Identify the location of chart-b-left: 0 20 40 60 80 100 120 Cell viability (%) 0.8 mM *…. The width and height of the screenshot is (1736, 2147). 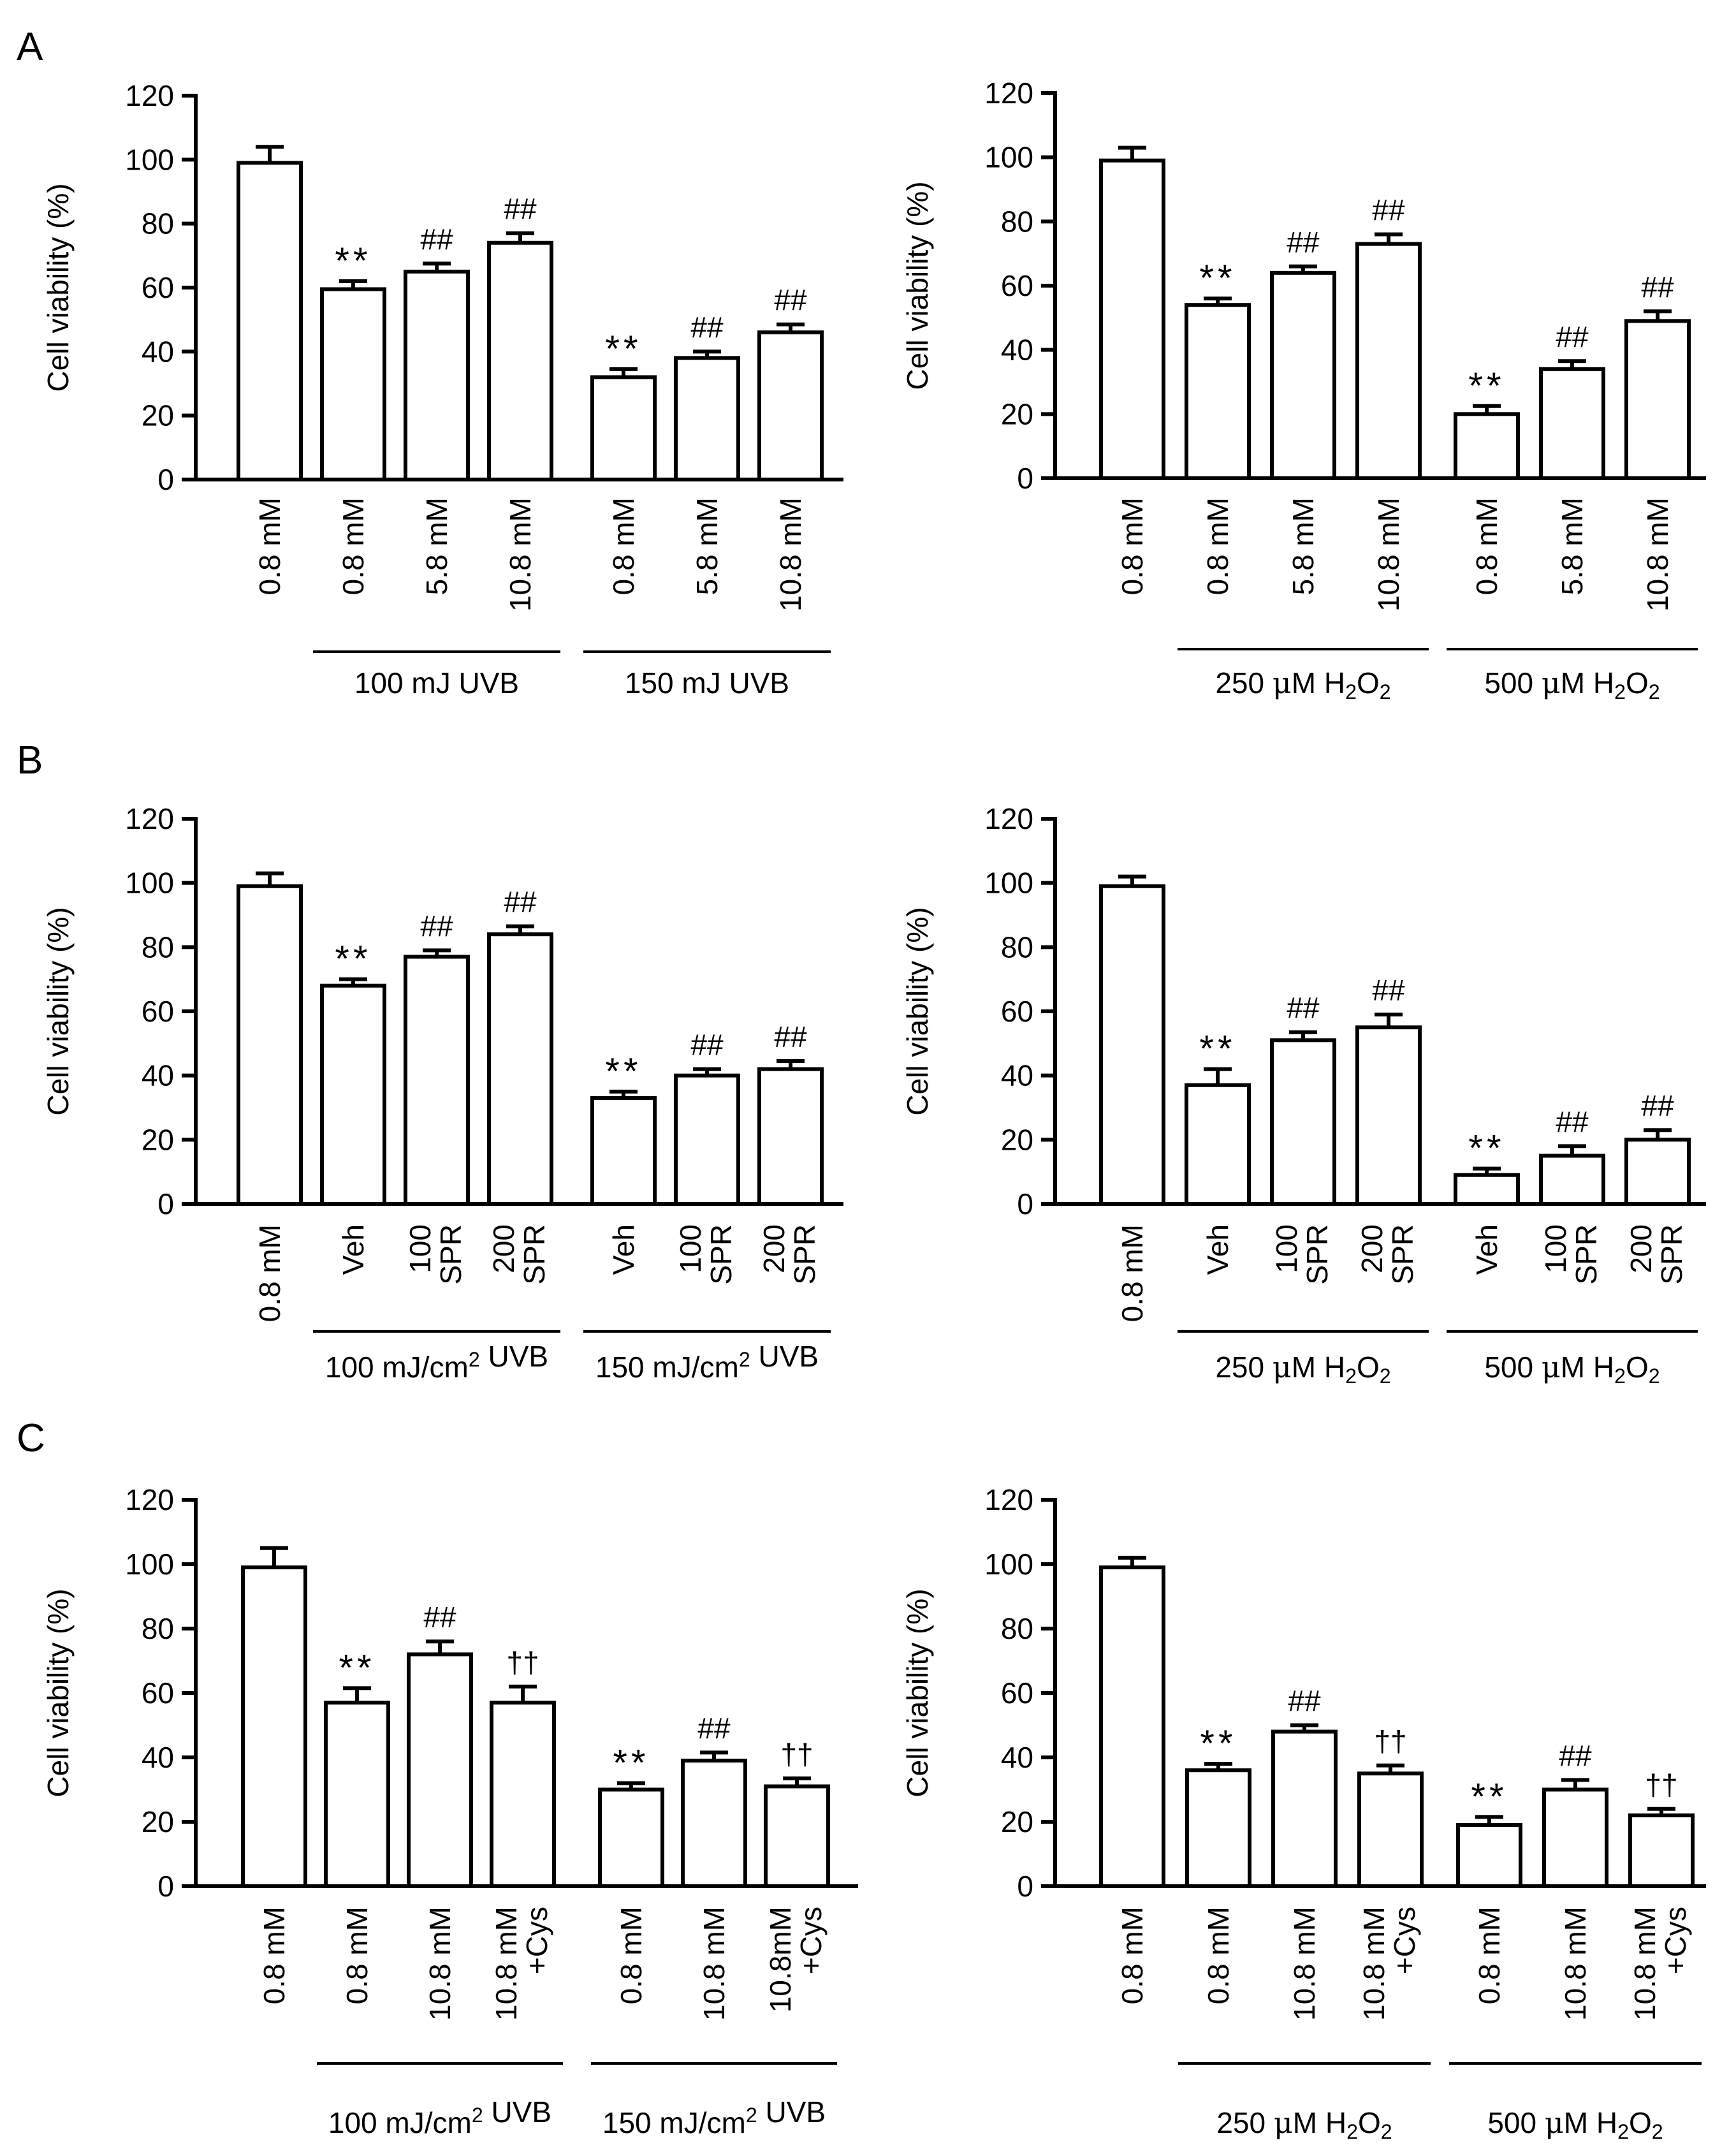
(442, 1093).